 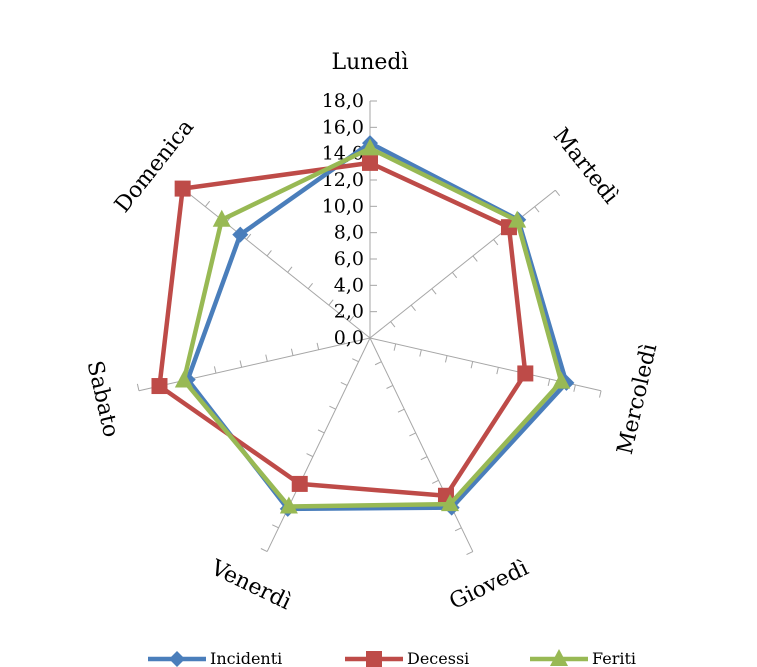 I want to click on legend: Incidenti Decessi Feriti, so click(x=392, y=658).